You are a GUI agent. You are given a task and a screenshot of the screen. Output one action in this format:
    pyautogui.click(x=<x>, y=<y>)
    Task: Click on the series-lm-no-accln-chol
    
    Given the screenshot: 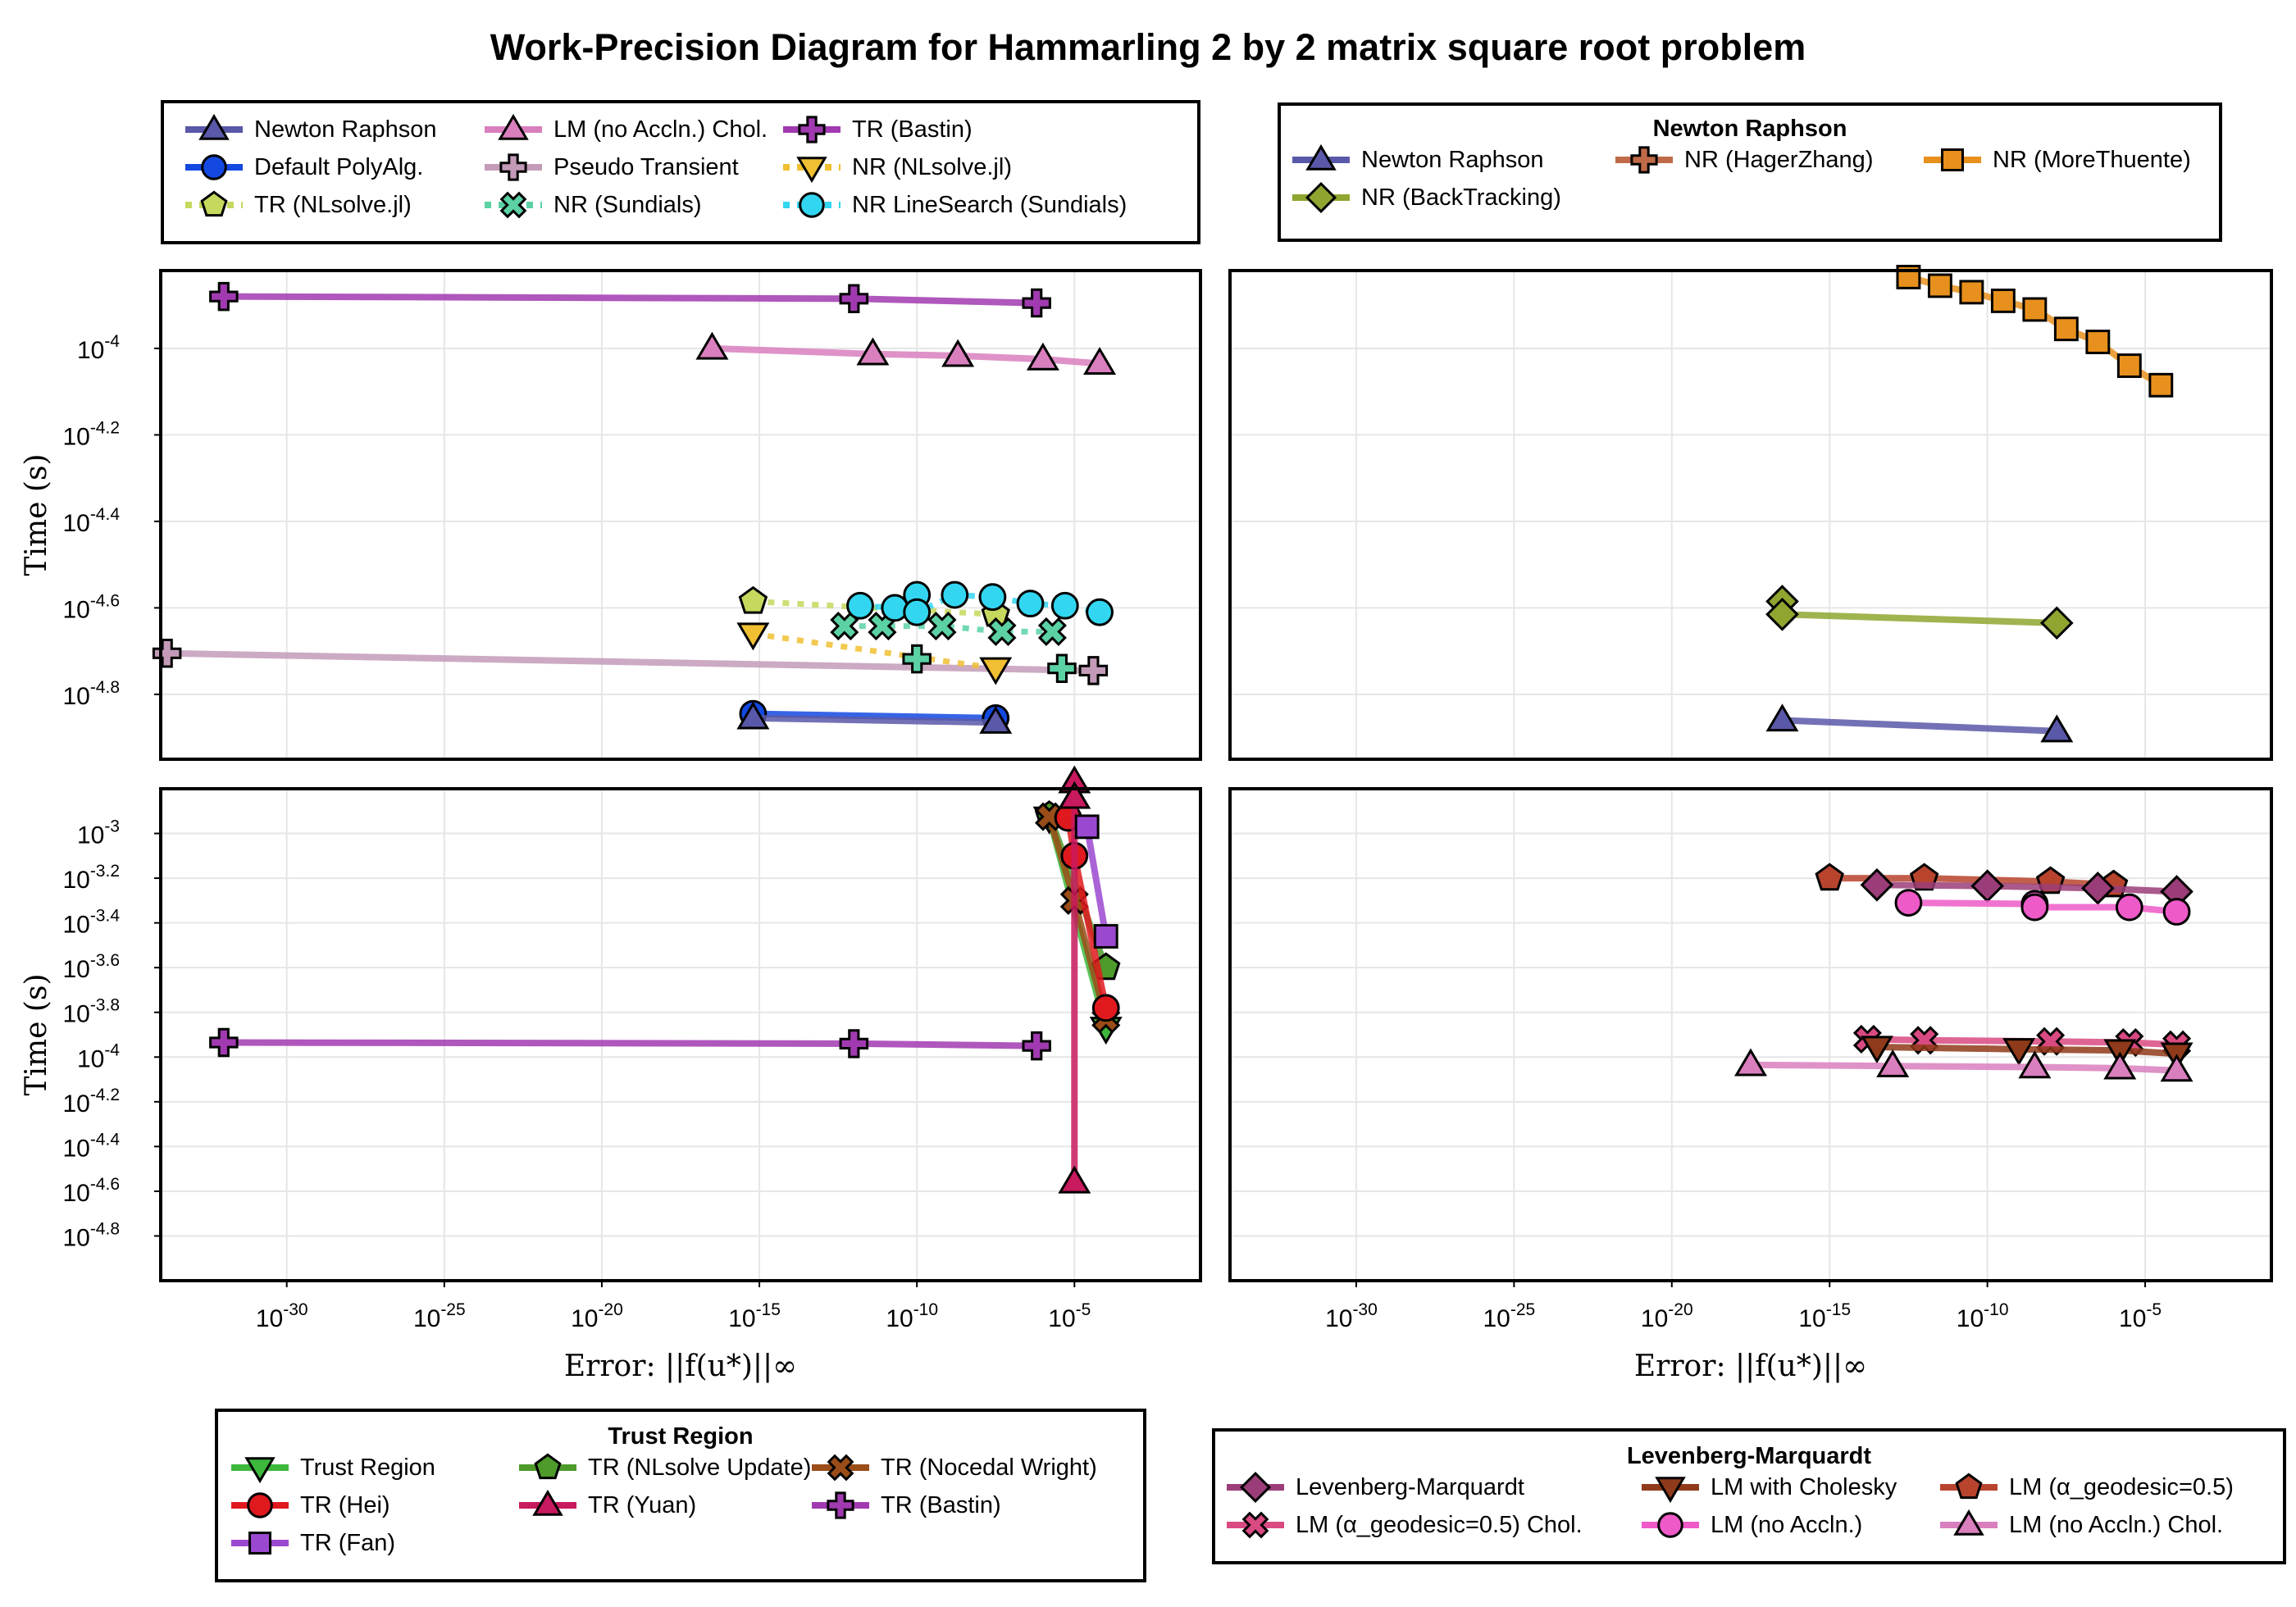 What is the action you would take?
    pyautogui.click(x=906, y=353)
    